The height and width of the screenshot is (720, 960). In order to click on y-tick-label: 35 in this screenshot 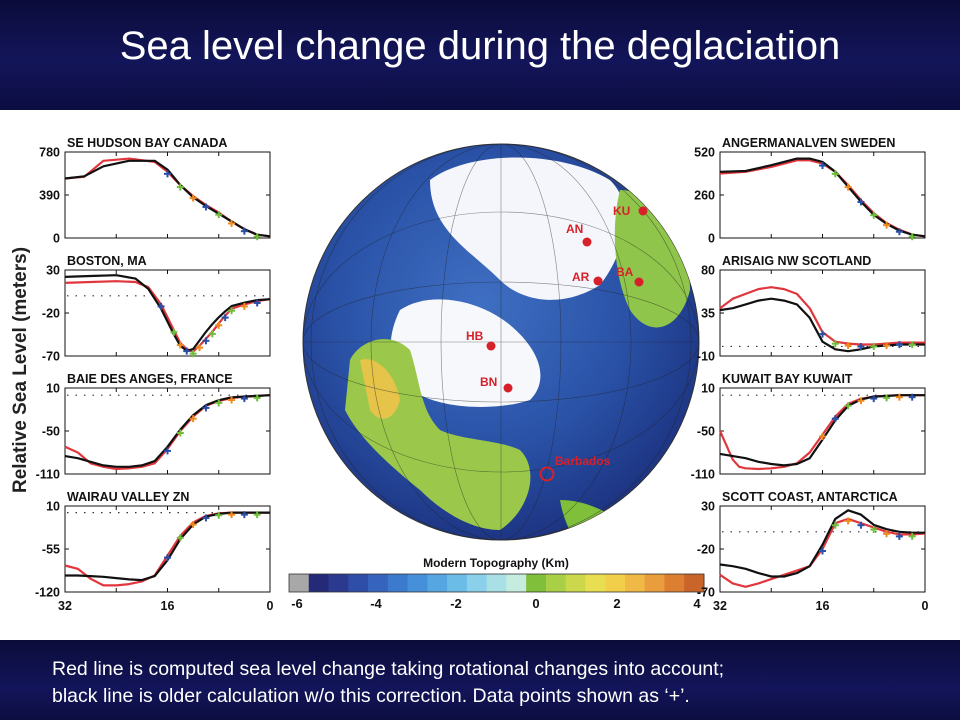, I will do `click(708, 314)`.